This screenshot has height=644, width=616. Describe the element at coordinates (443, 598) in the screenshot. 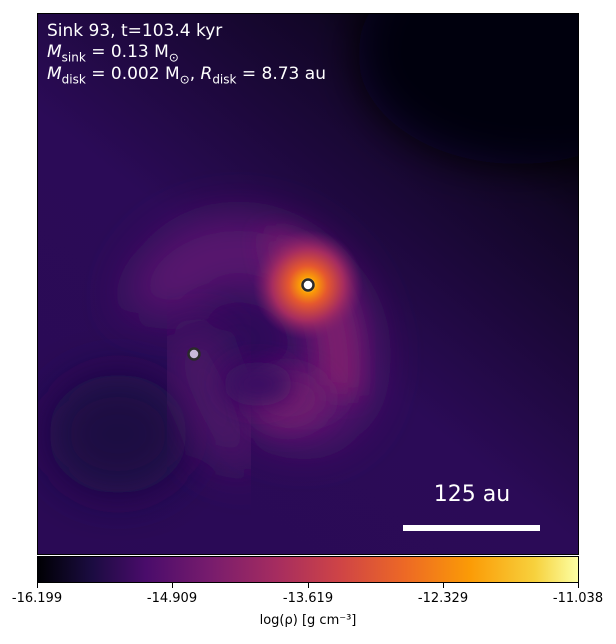

I see `colorbar-tick-label: -12.329` at that location.